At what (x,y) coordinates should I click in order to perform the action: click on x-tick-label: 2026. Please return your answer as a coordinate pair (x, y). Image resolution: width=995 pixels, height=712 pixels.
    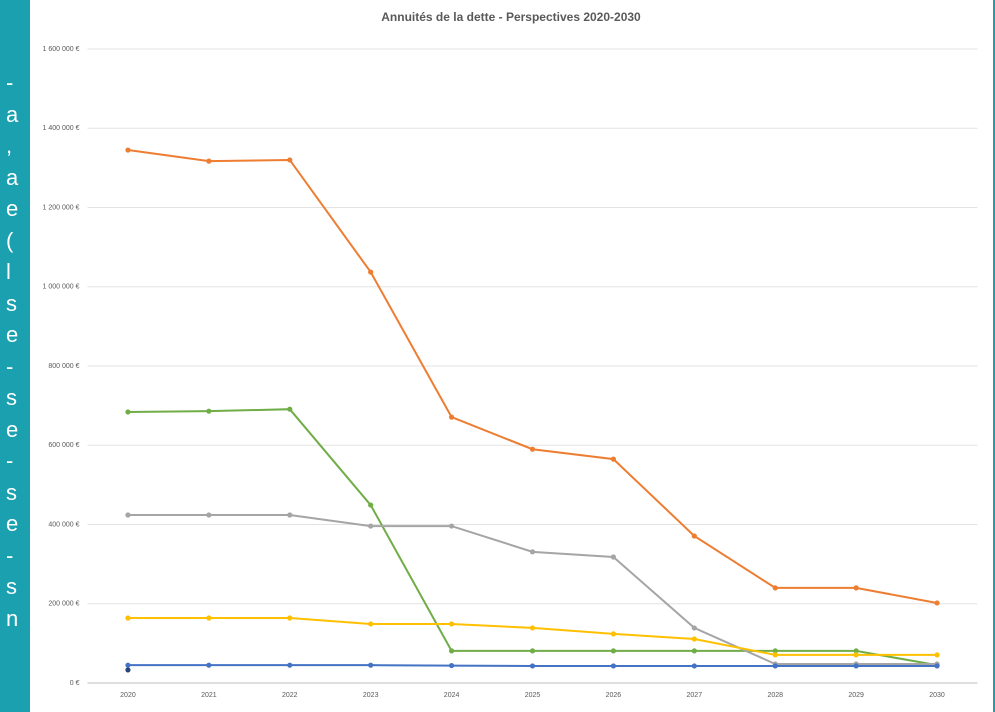
    Looking at the image, I should click on (614, 695).